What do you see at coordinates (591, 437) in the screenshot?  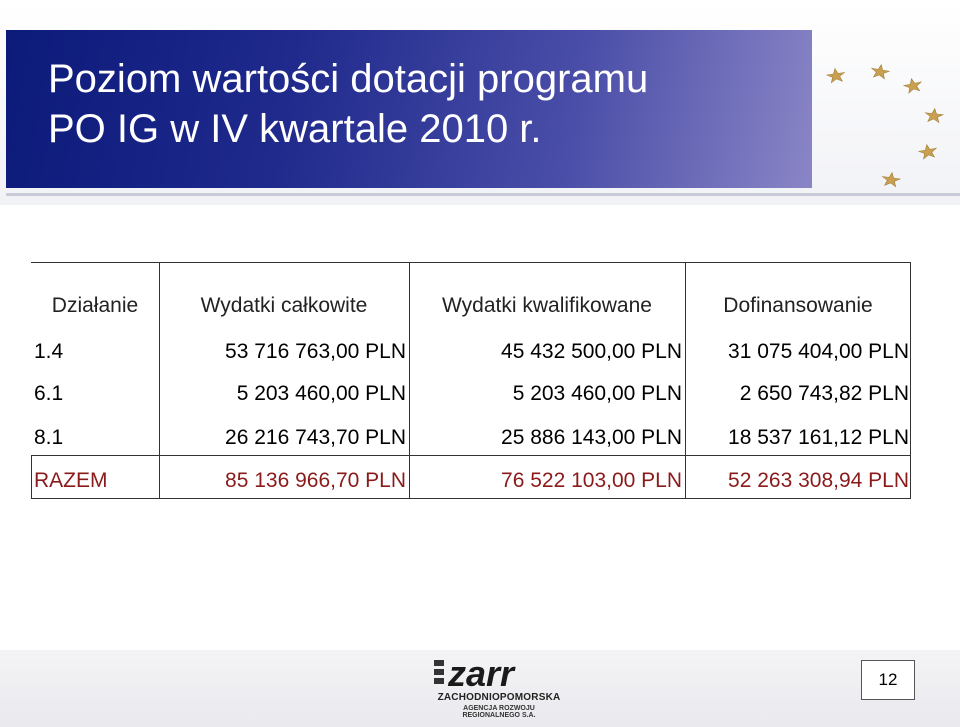 I see `cell-wydatki-kwalifikowane: 25 886 143,00 PLN` at bounding box center [591, 437].